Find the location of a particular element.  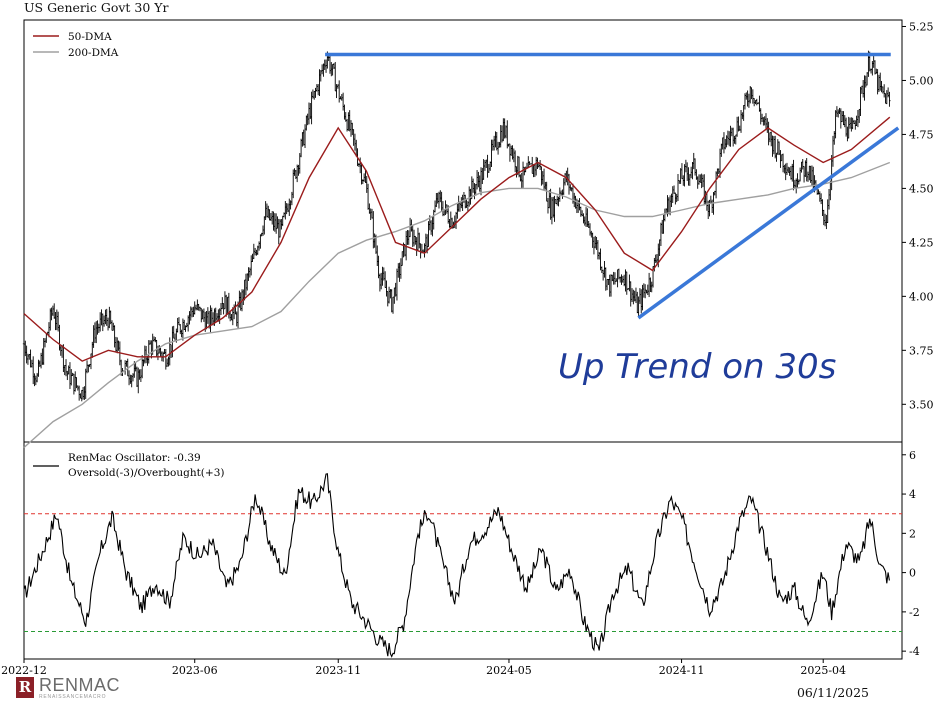

annotation-text: Up Trend on 30s is located at coordinates (697, 367).